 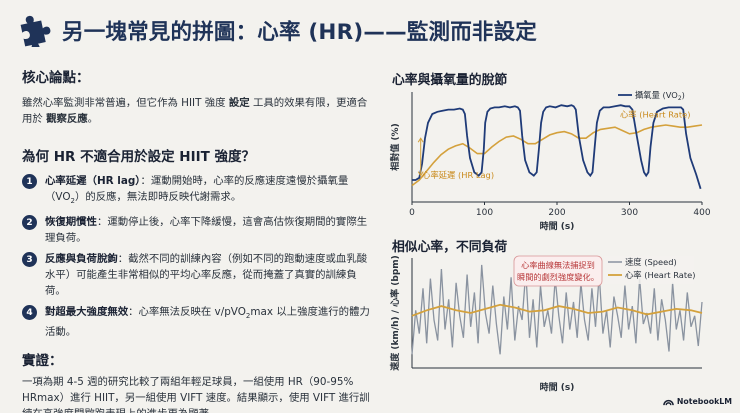 What do you see at coordinates (29, 260) in the screenshot?
I see `reason-number-badge: 3` at bounding box center [29, 260].